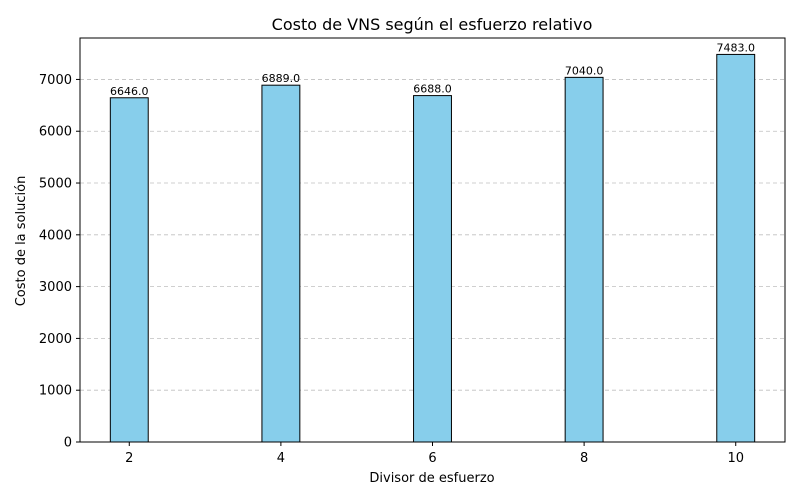 Image resolution: width=800 pixels, height=500 pixels. What do you see at coordinates (55, 235) in the screenshot?
I see `y-tick-label: 4000` at bounding box center [55, 235].